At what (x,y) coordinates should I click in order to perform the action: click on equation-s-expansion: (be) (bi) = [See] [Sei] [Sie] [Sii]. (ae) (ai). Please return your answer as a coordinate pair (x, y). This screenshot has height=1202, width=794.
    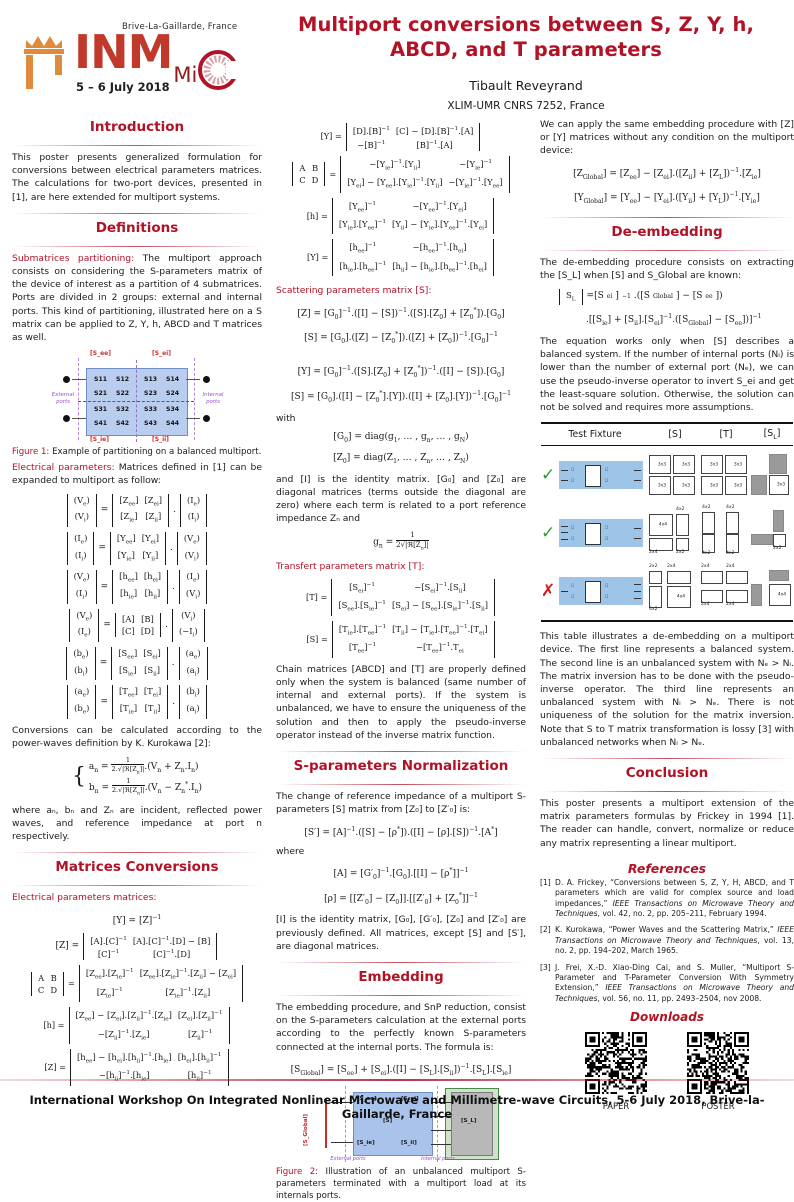
    Looking at the image, I should click on (137, 664).